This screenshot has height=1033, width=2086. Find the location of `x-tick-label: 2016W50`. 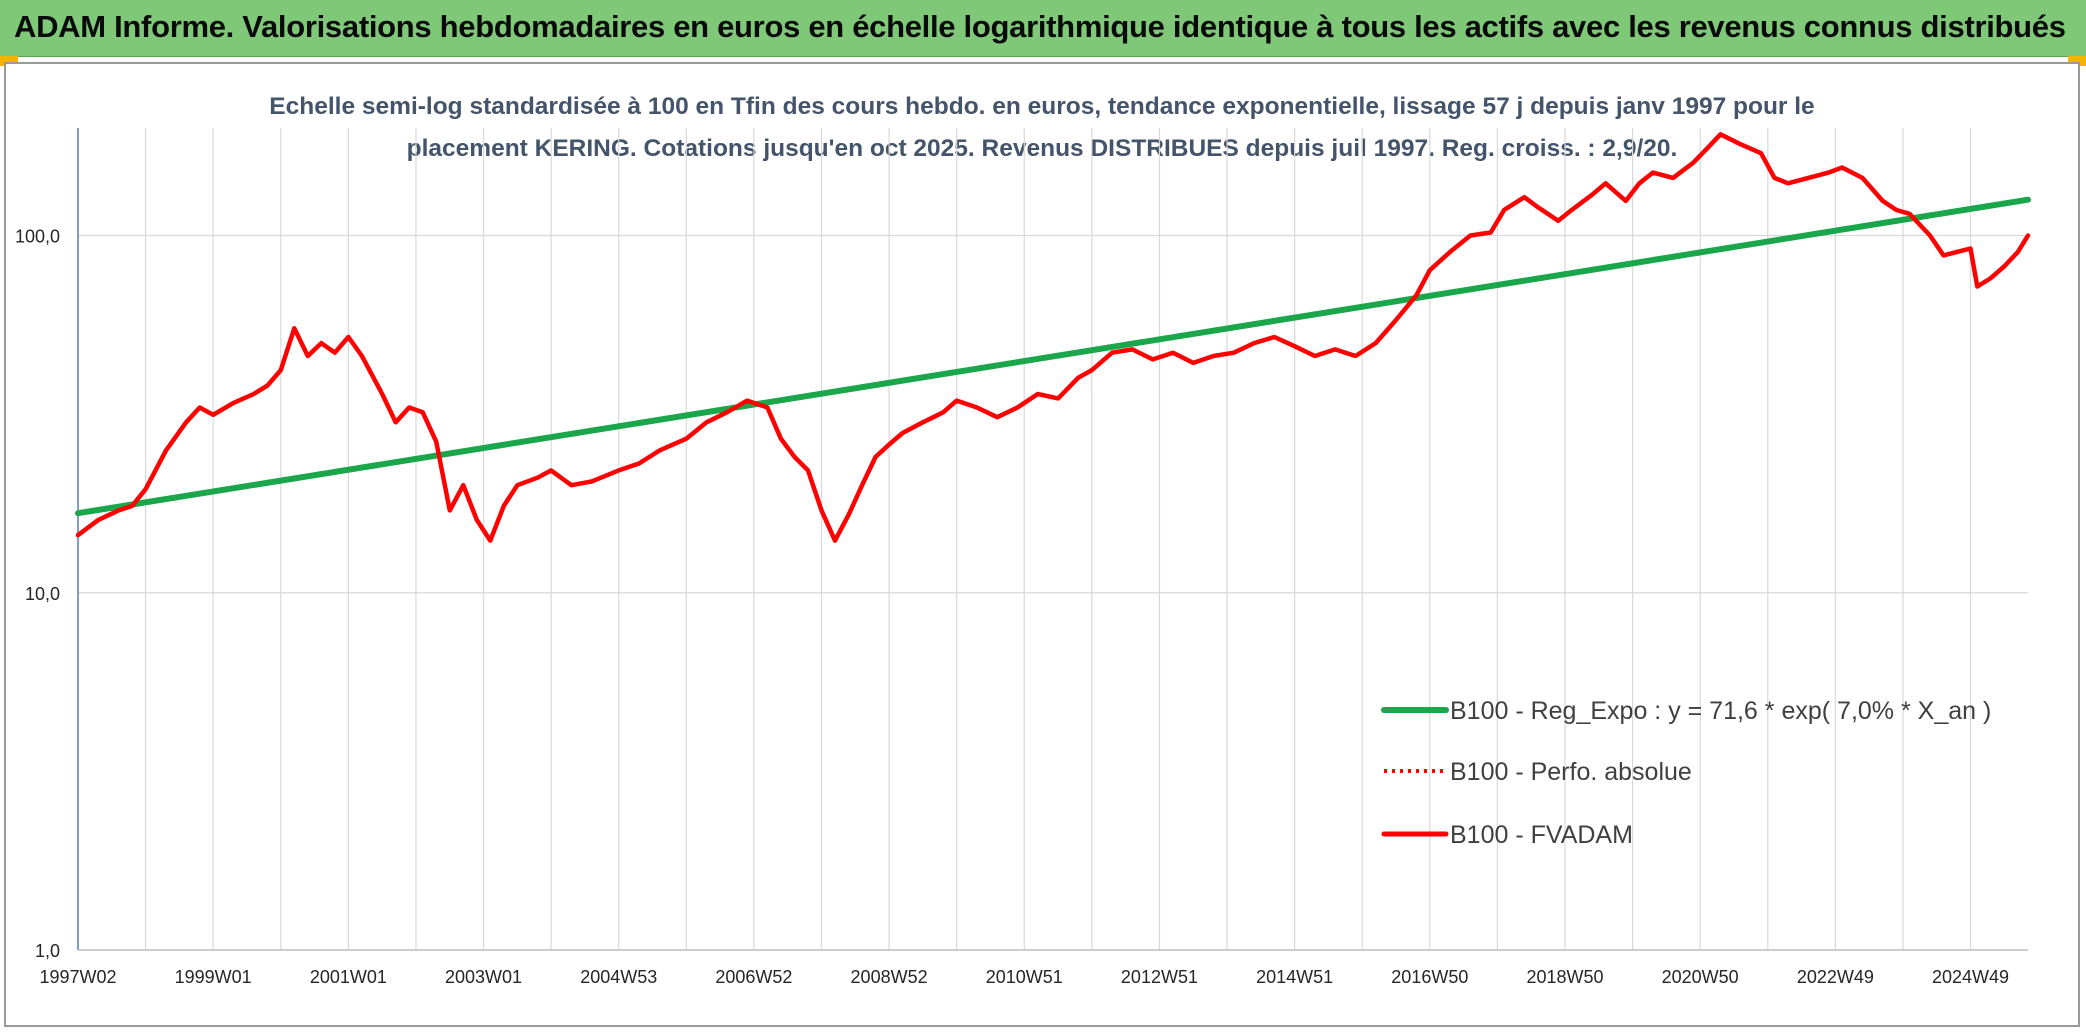

x-tick-label: 2016W50 is located at coordinates (1429, 977).